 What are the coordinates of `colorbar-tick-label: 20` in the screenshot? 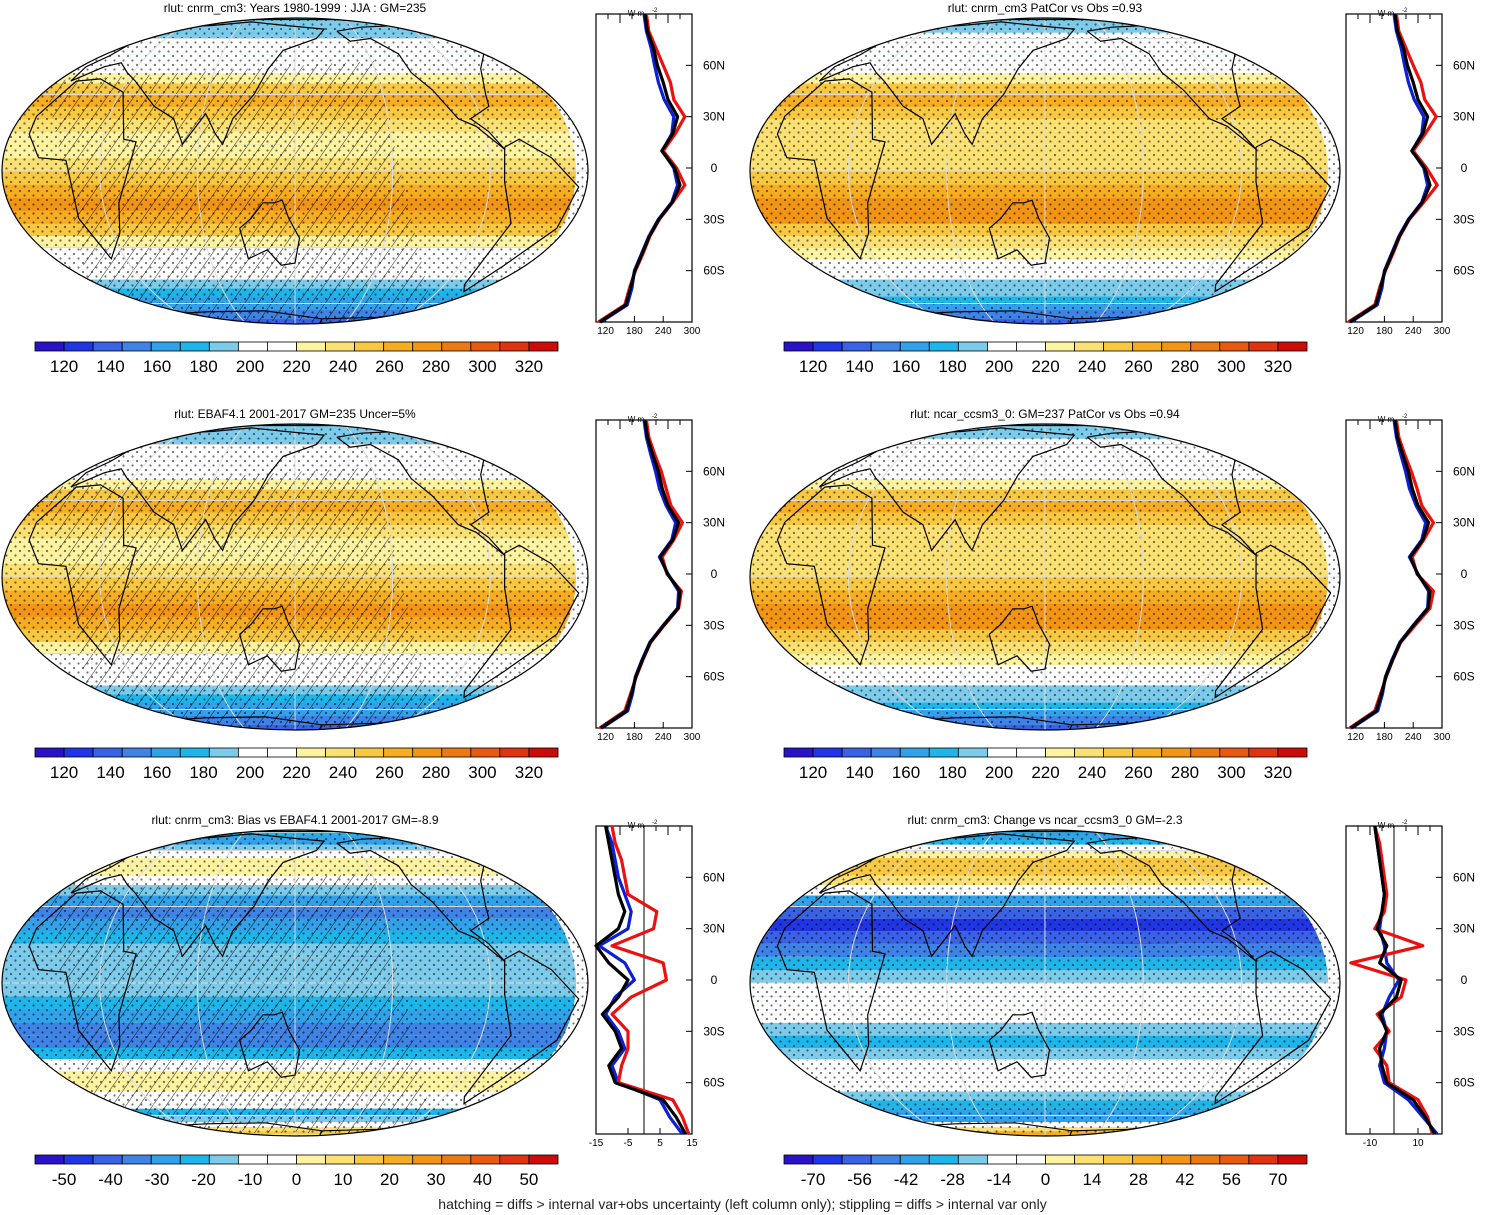 It's located at (389, 1179).